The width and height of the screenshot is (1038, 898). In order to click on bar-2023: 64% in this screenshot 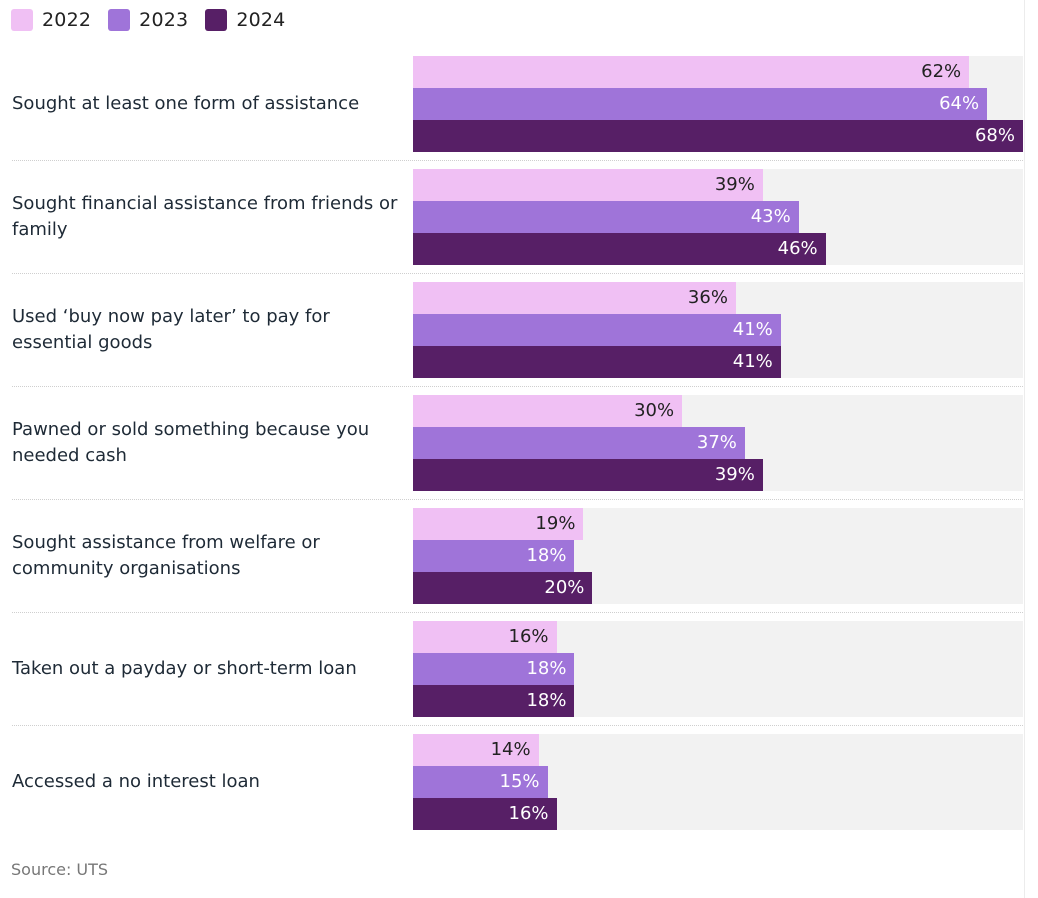, I will do `click(700, 104)`.